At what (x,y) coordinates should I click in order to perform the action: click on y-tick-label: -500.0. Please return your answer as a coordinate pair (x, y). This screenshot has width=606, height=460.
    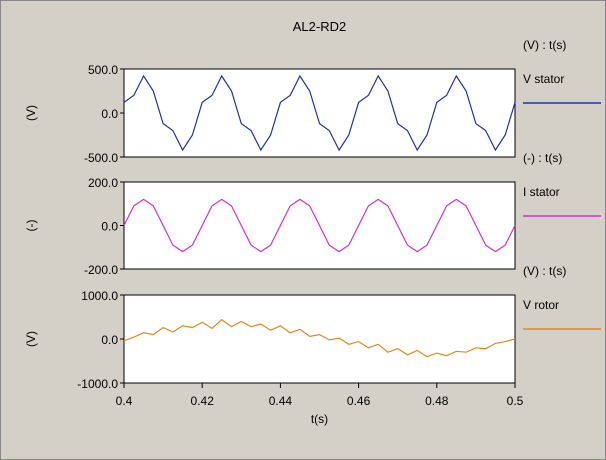
    Looking at the image, I should click on (101, 158).